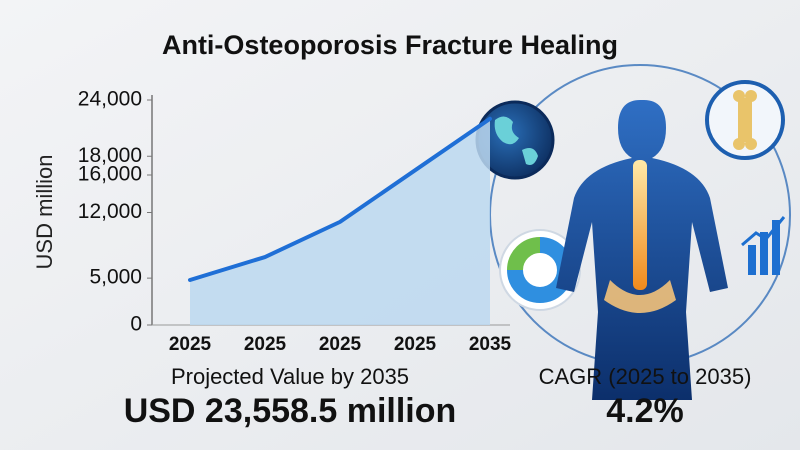  What do you see at coordinates (390, 45) in the screenshot?
I see `chart-title: Anti-Osteoporosis Fracture Healing` at bounding box center [390, 45].